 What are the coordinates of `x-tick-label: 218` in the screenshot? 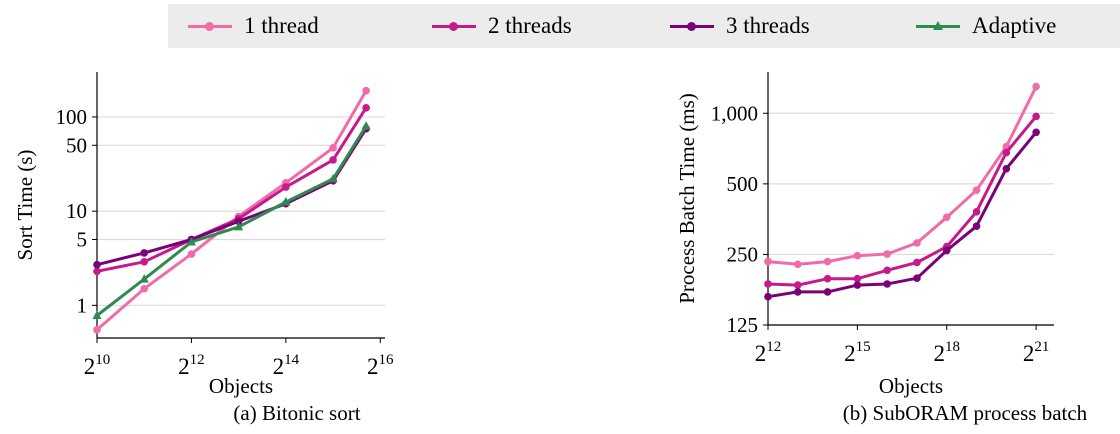 It's located at (947, 352).